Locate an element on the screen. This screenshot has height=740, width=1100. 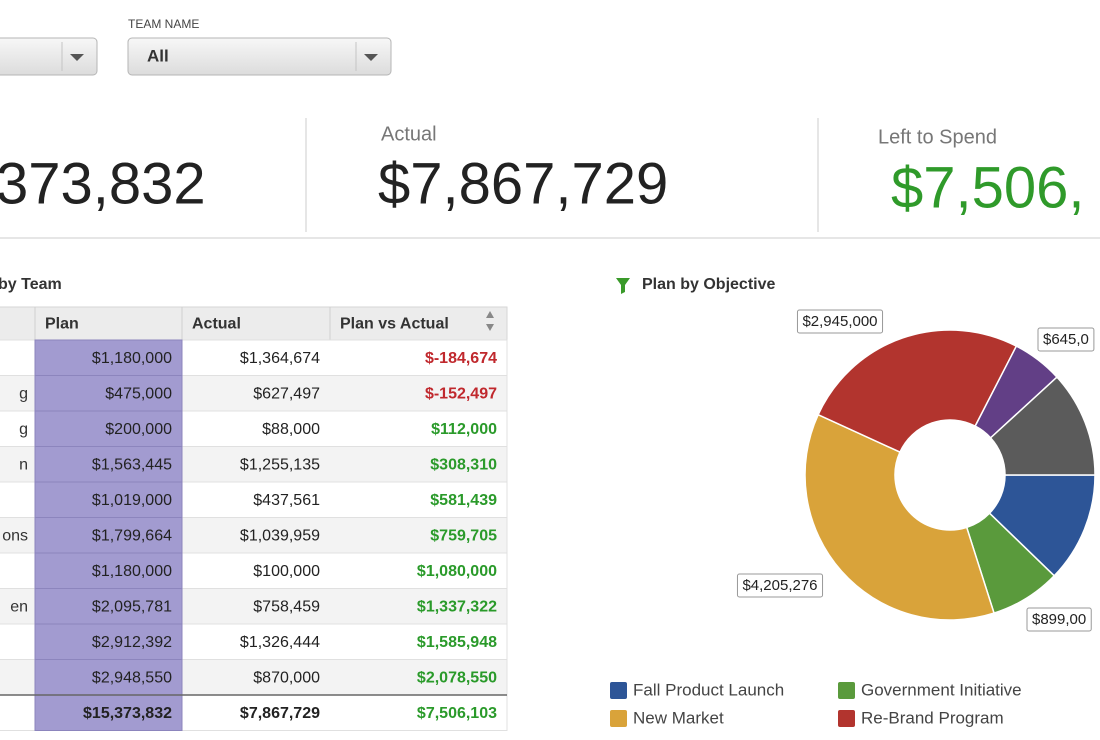
value-cell: $1,255,135 is located at coordinates (280, 464).